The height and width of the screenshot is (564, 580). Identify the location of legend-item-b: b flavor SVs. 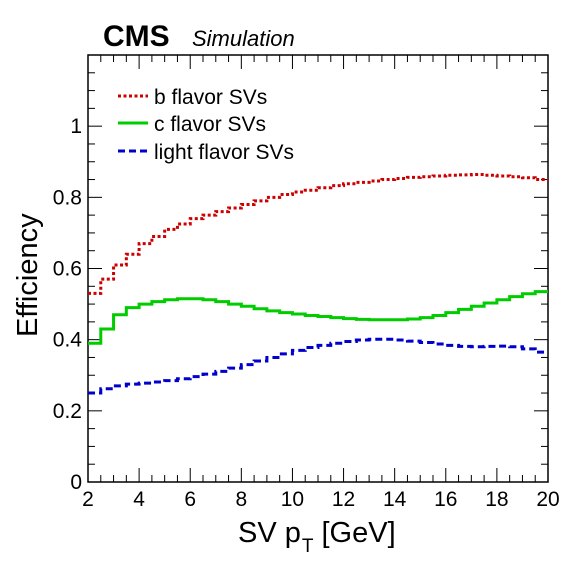
(192, 97).